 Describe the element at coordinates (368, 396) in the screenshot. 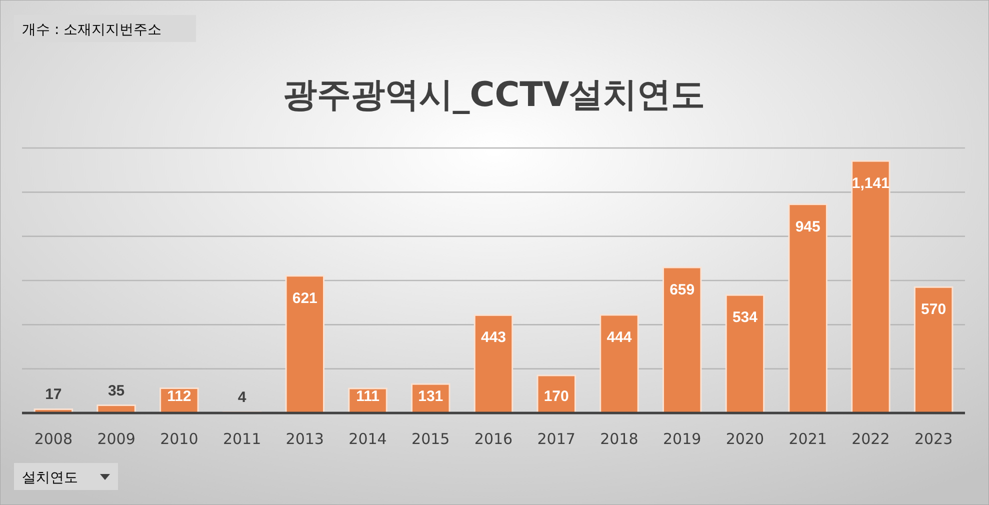

I see `data-label: 111` at that location.